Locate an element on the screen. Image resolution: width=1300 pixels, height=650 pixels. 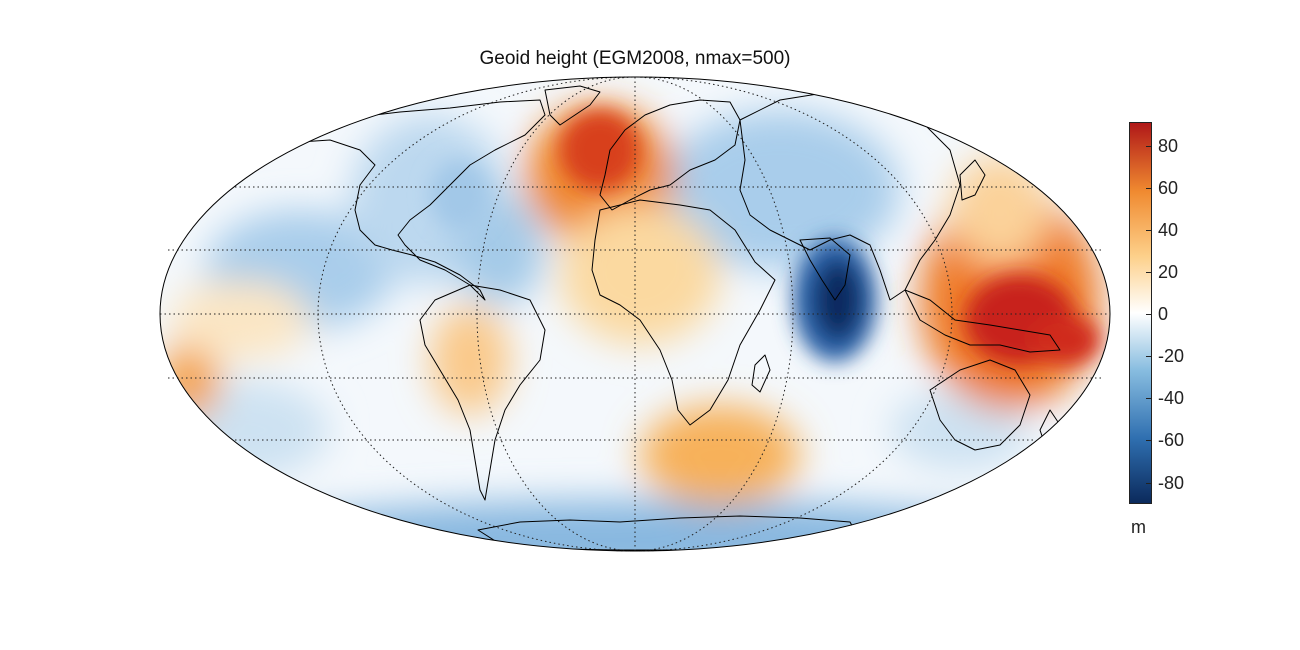
coastline-europe is located at coordinates (670, 155).